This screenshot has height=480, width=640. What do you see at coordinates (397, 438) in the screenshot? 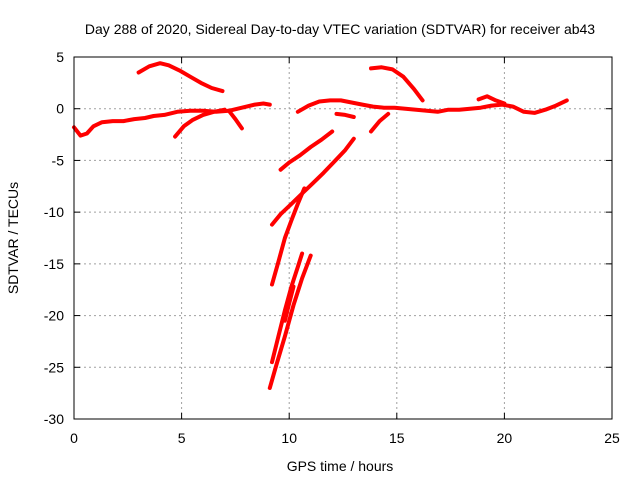
I see `x-tick-label: 15` at bounding box center [397, 438].